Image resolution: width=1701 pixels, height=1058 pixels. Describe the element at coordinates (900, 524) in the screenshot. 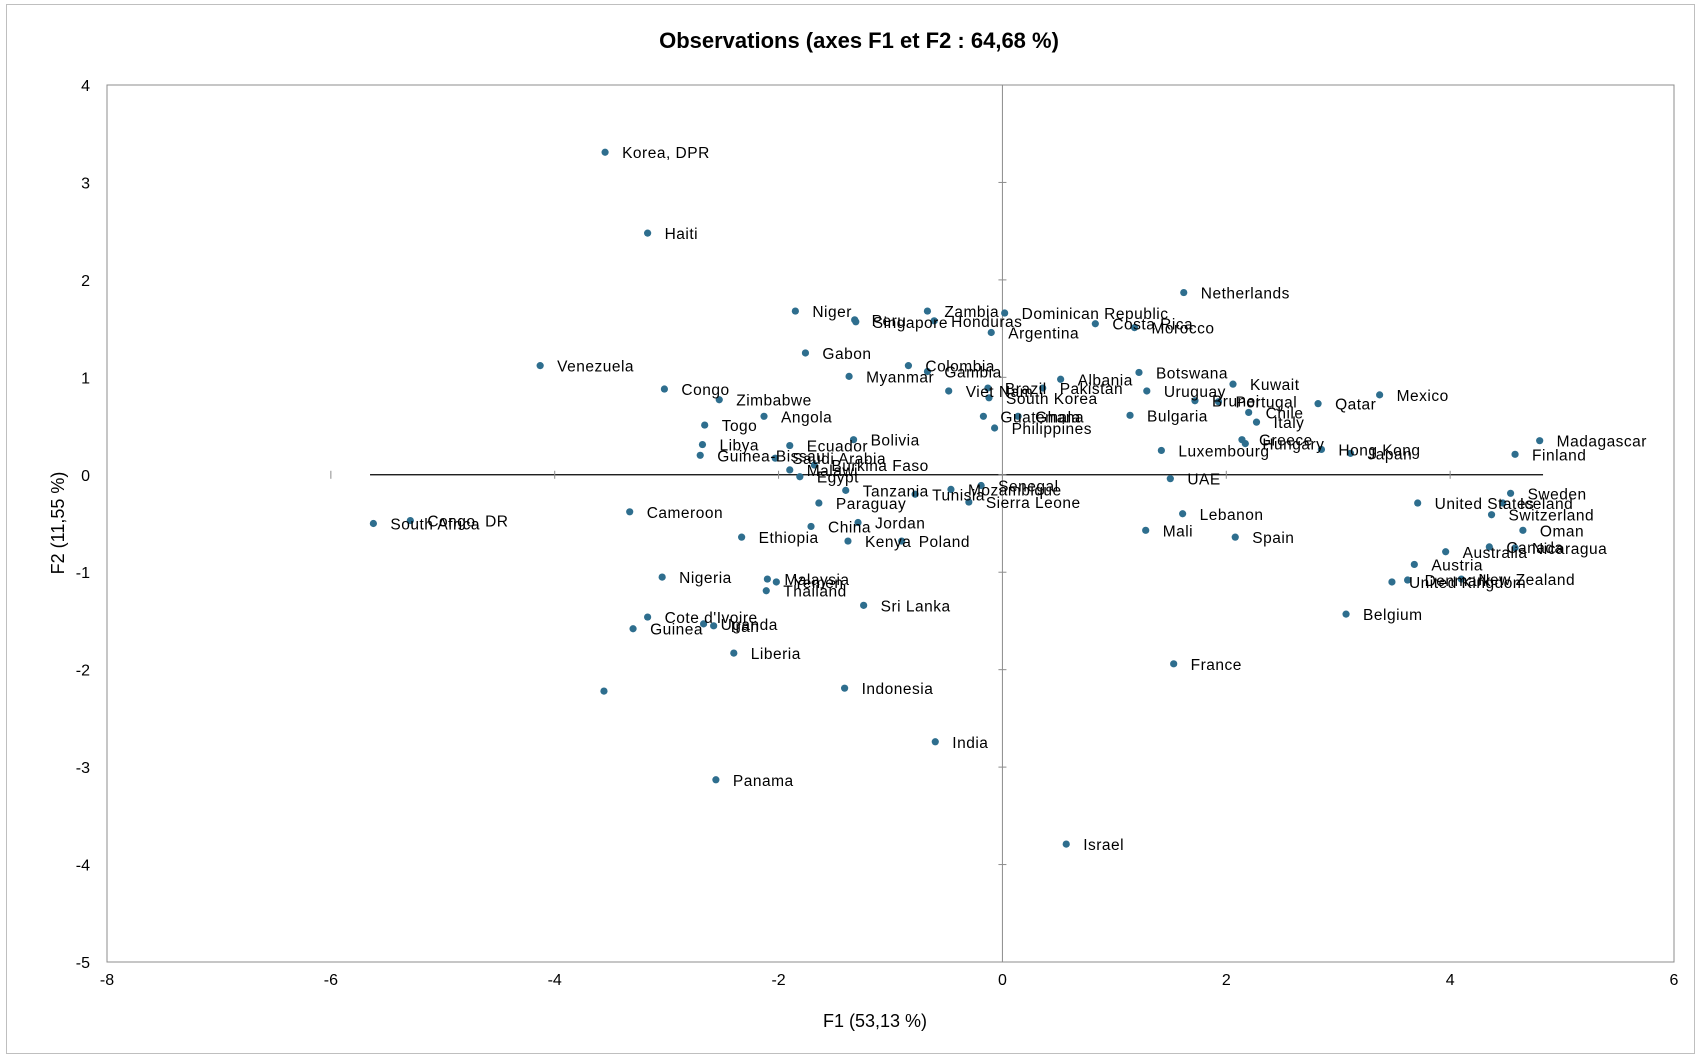

I see `point-label: Jordan` at that location.